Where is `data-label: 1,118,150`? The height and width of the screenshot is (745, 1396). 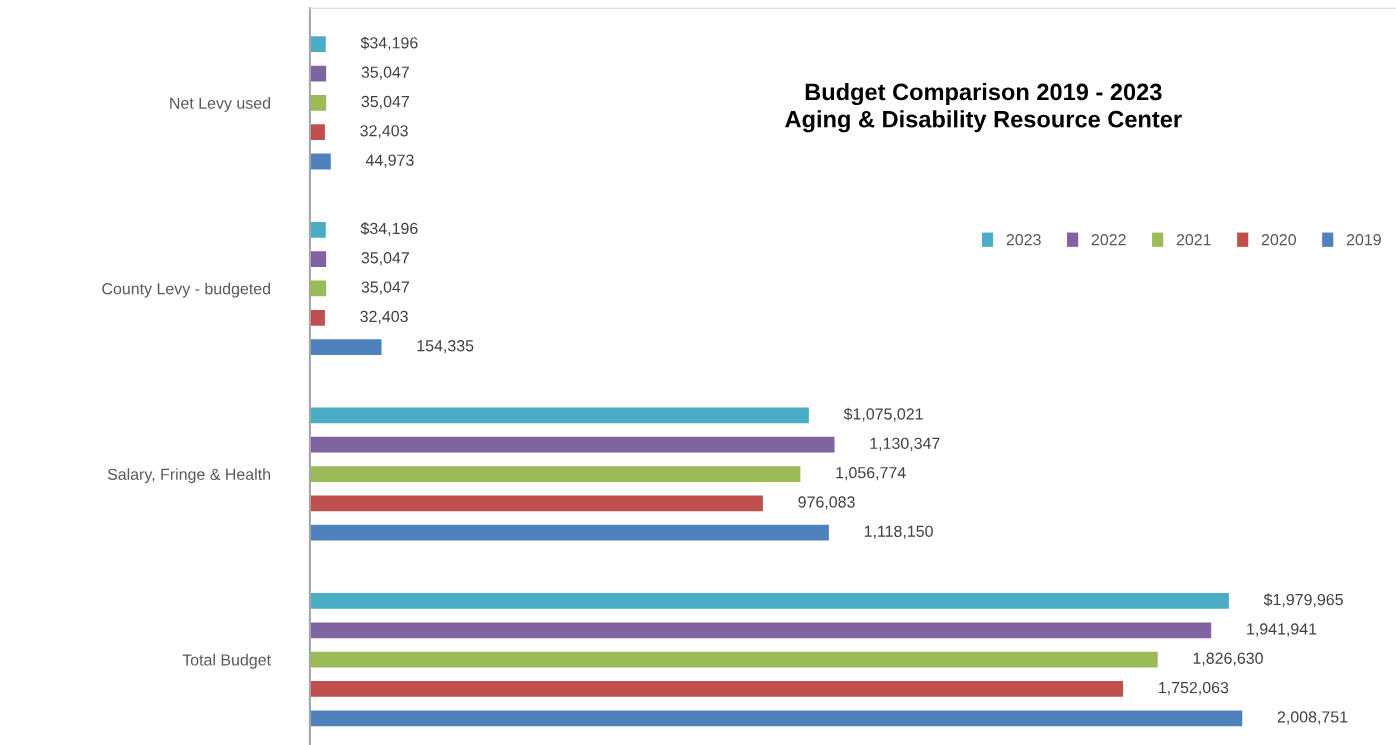 data-label: 1,118,150 is located at coordinates (898, 532).